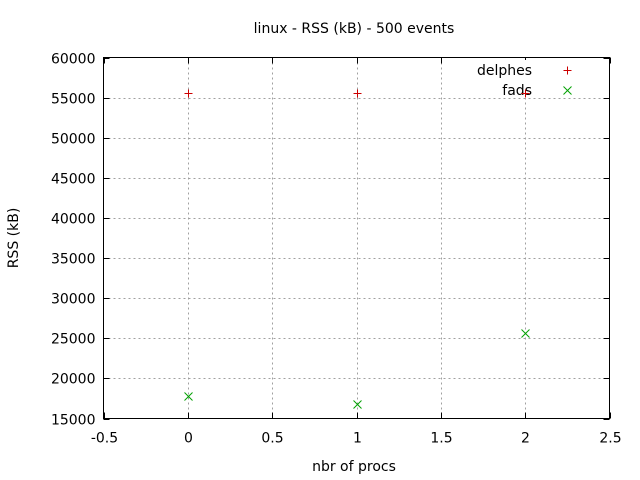 The image size is (640, 480). I want to click on x-tick-label: 2.5, so click(610, 439).